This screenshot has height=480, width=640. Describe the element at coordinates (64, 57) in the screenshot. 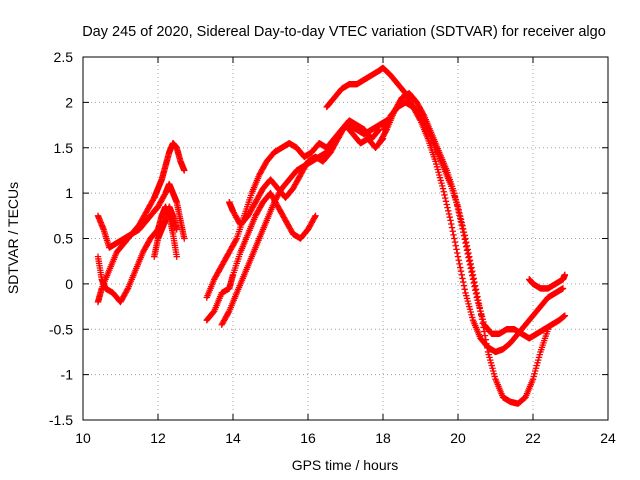

I see `y-tick-label: 2.5` at that location.